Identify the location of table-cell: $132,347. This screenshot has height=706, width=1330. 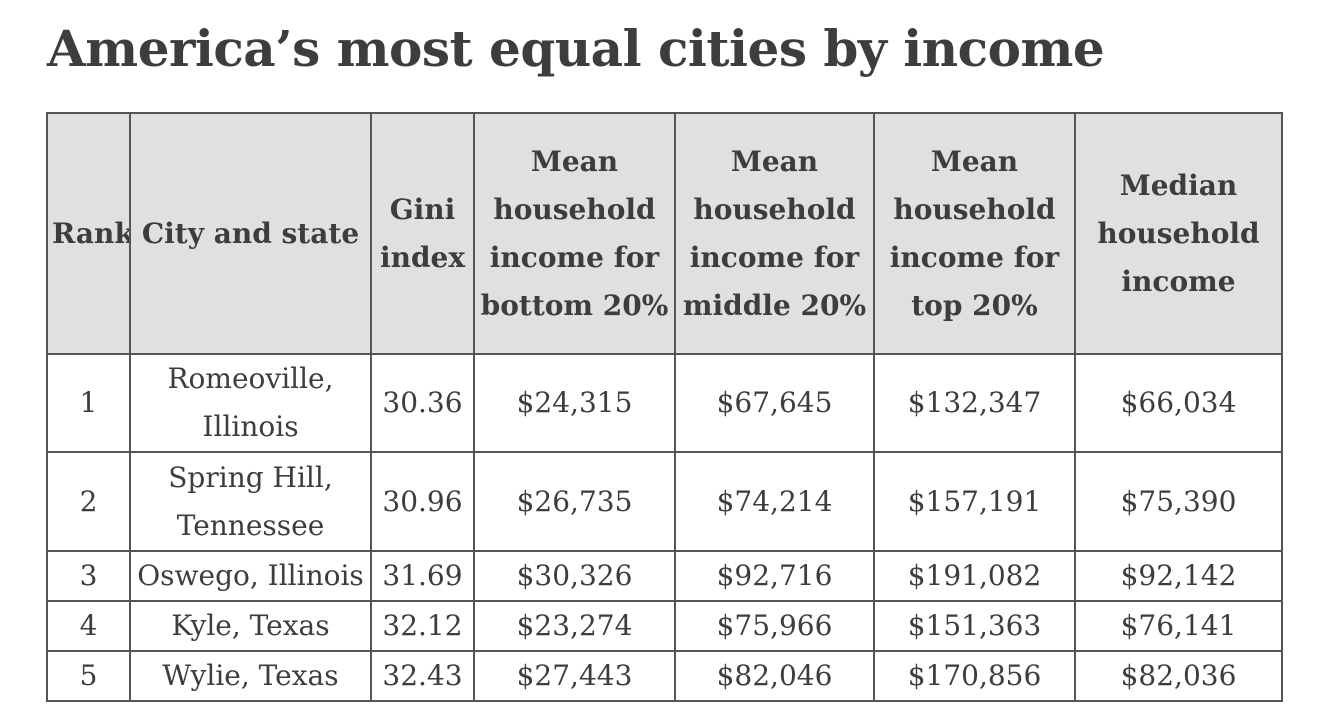
(974, 403).